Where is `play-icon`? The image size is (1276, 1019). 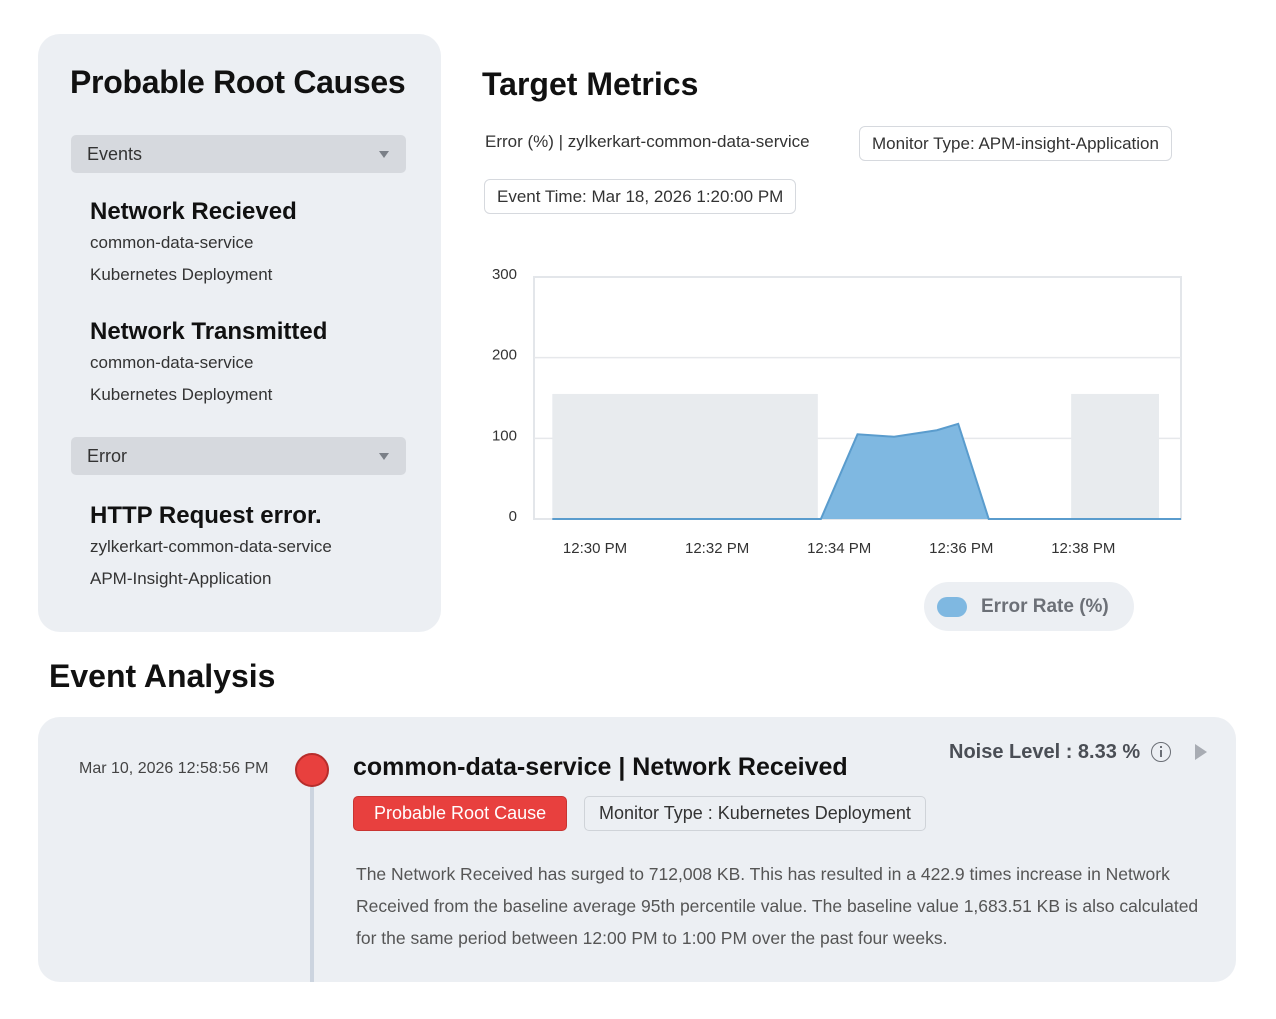 play-icon is located at coordinates (1201, 752).